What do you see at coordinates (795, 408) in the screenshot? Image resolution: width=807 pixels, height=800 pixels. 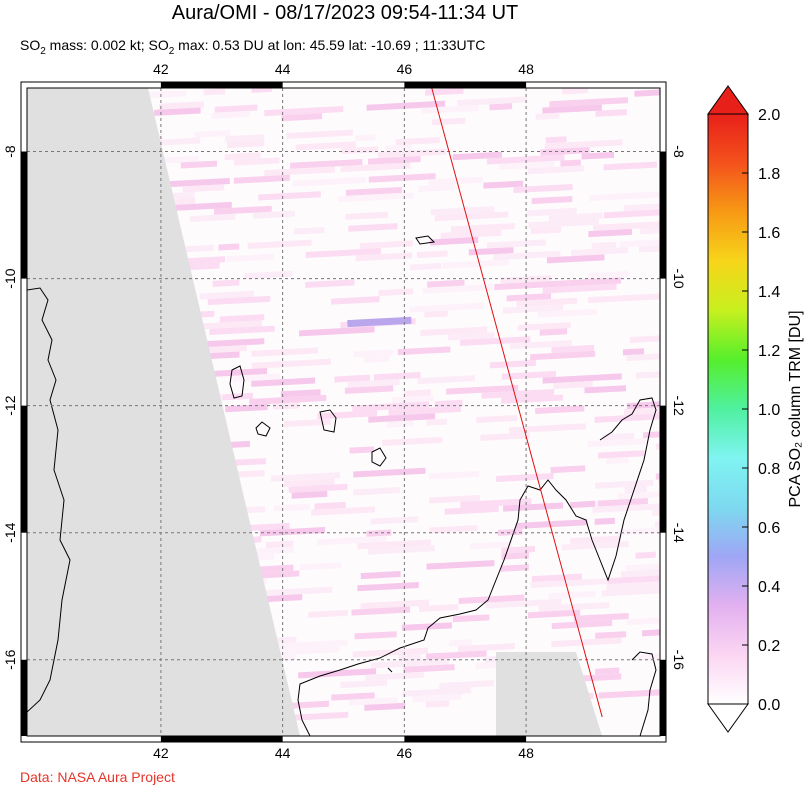 I see `colorbar-label: PCA SO₂ column TRM [DU]` at bounding box center [795, 408].